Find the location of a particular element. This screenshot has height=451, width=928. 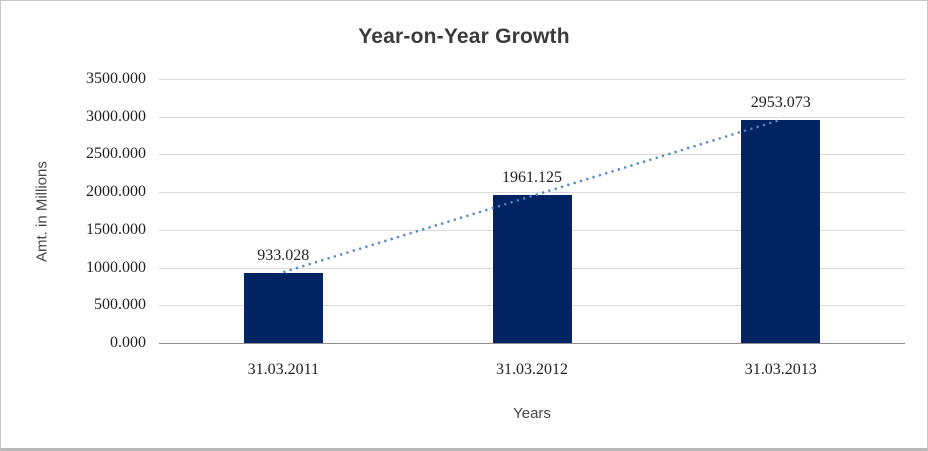

bar-31.03.2013 is located at coordinates (781, 231).